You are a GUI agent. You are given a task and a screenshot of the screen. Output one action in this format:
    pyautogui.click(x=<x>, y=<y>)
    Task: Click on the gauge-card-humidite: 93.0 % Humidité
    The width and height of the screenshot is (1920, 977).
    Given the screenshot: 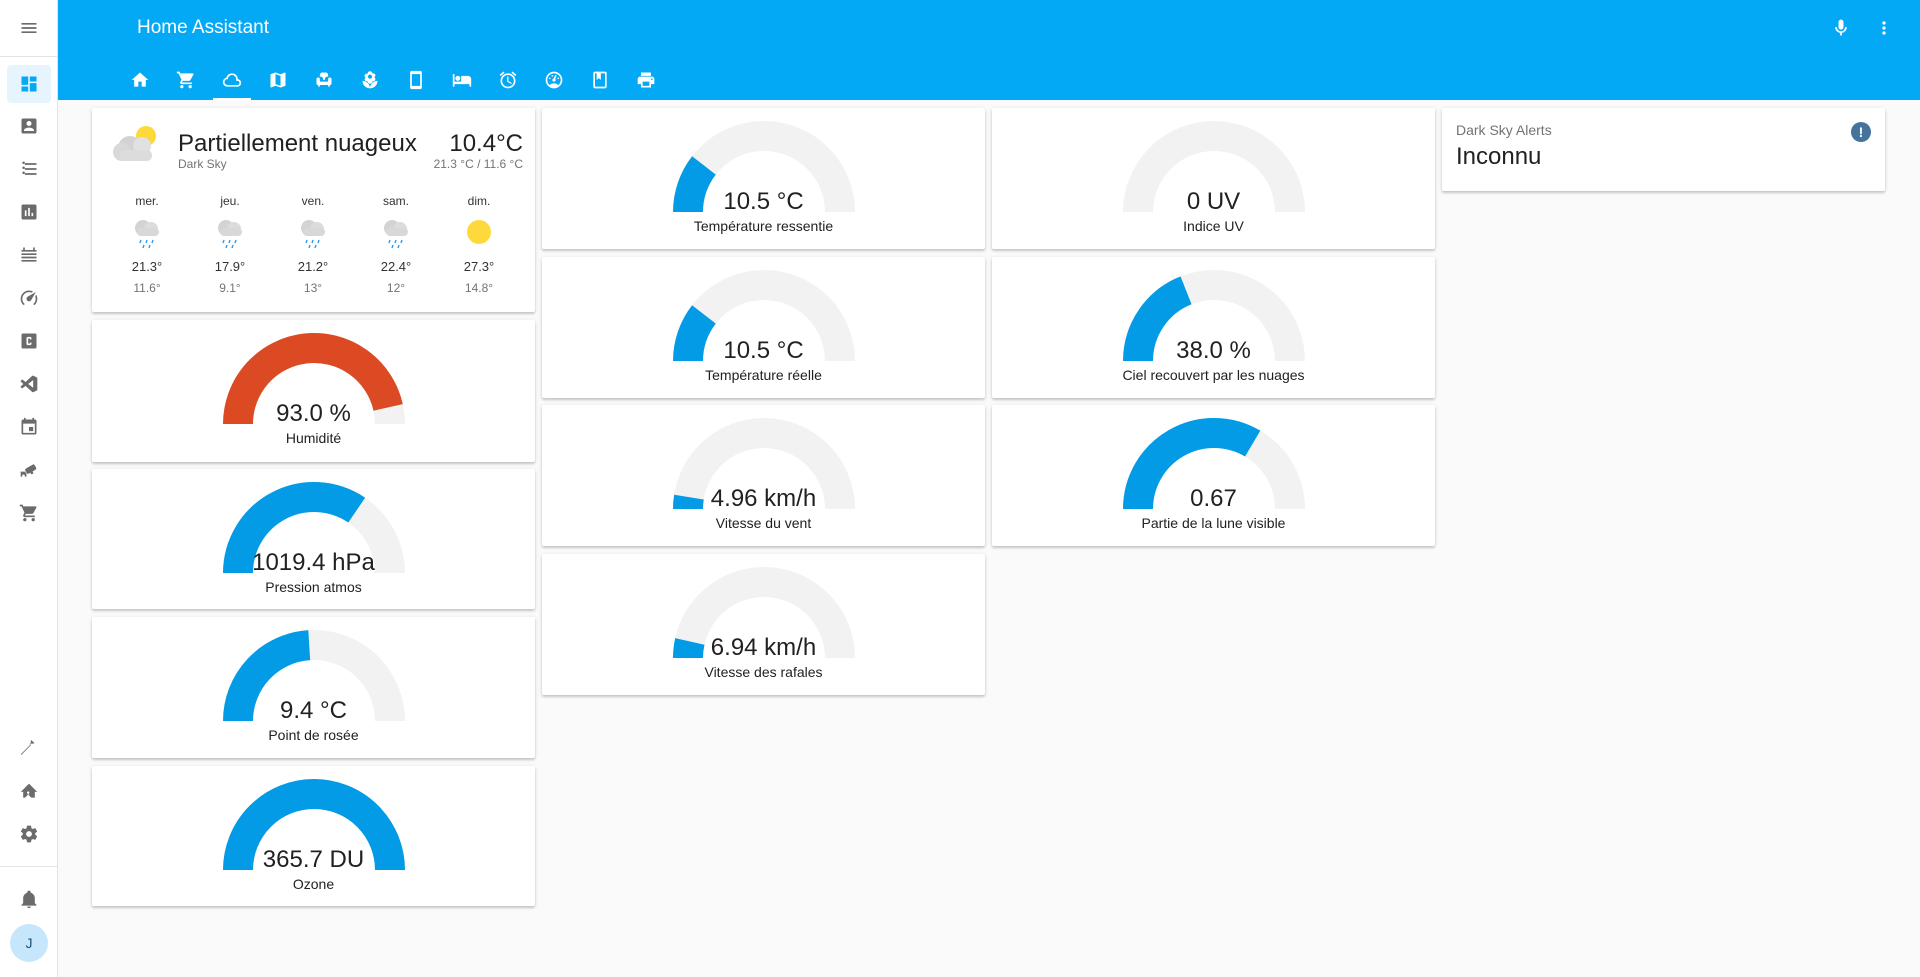 What is the action you would take?
    pyautogui.click(x=313, y=391)
    